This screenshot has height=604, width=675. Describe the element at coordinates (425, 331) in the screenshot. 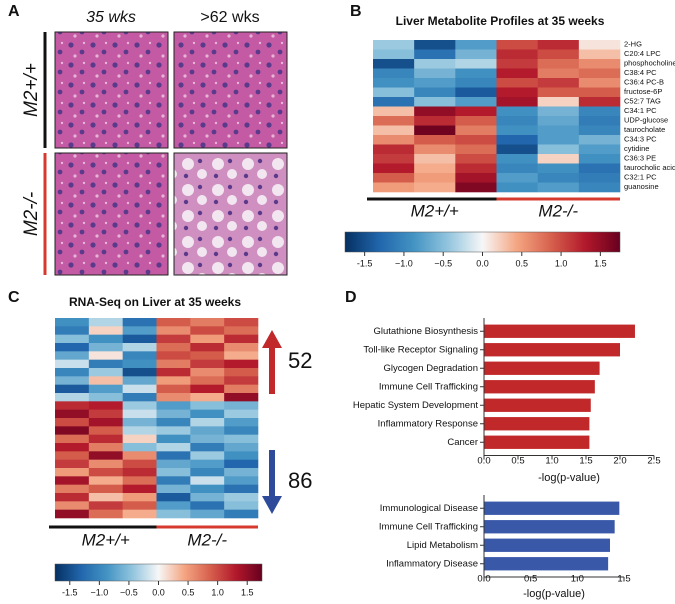

I see `category-label: Glutathione Biosynthesis` at that location.